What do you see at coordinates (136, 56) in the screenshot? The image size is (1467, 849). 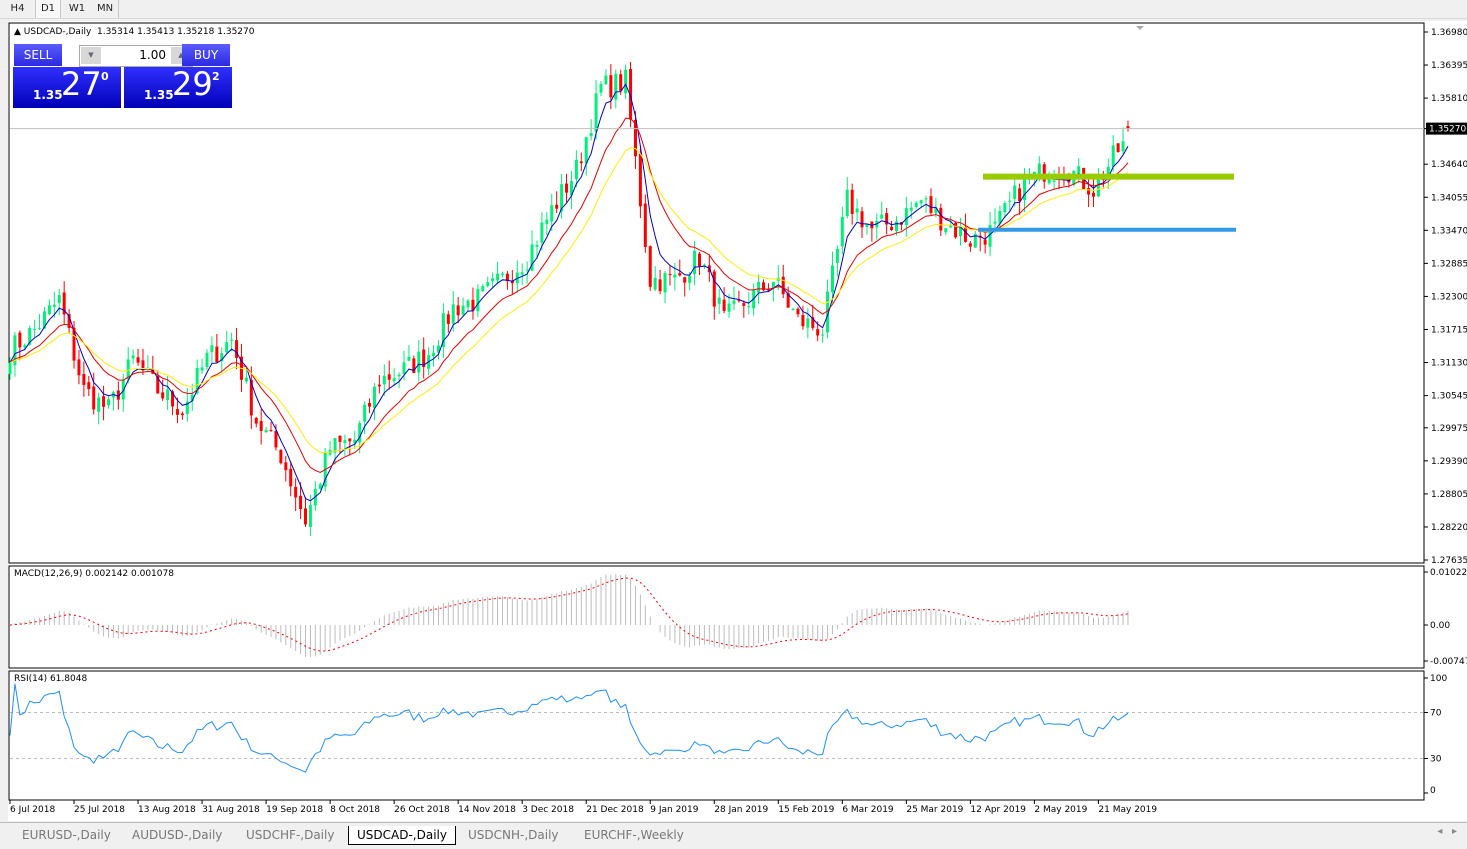 I see `lot-size-input: ▼ 1.00 ▲` at bounding box center [136, 56].